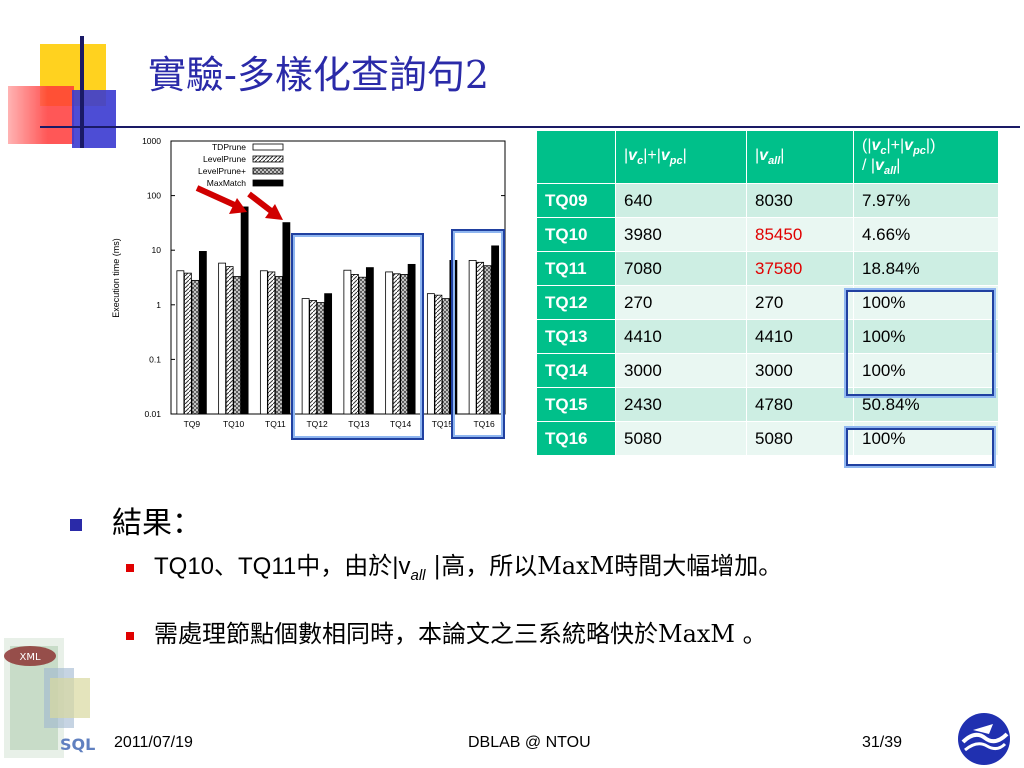 This screenshot has width=1024, height=768. I want to click on y-tick-label: 10, so click(157, 250).